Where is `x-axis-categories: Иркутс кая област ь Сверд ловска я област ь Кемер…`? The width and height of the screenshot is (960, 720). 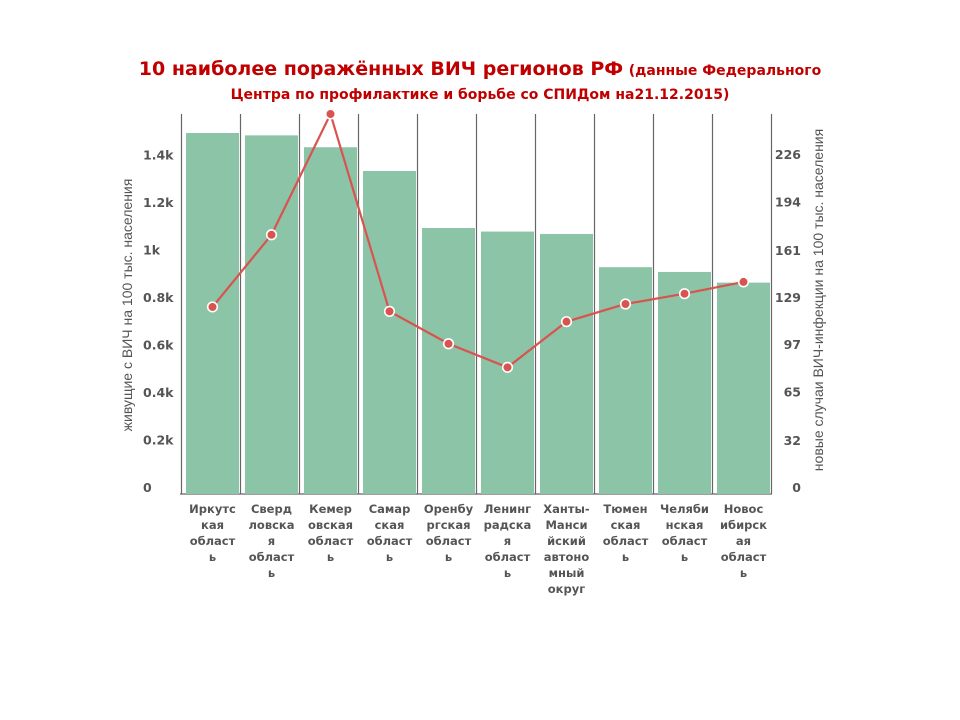 x-axis-categories: Иркутс кая област ь Сверд ловска я област ь Кемер… is located at coordinates (478, 549).